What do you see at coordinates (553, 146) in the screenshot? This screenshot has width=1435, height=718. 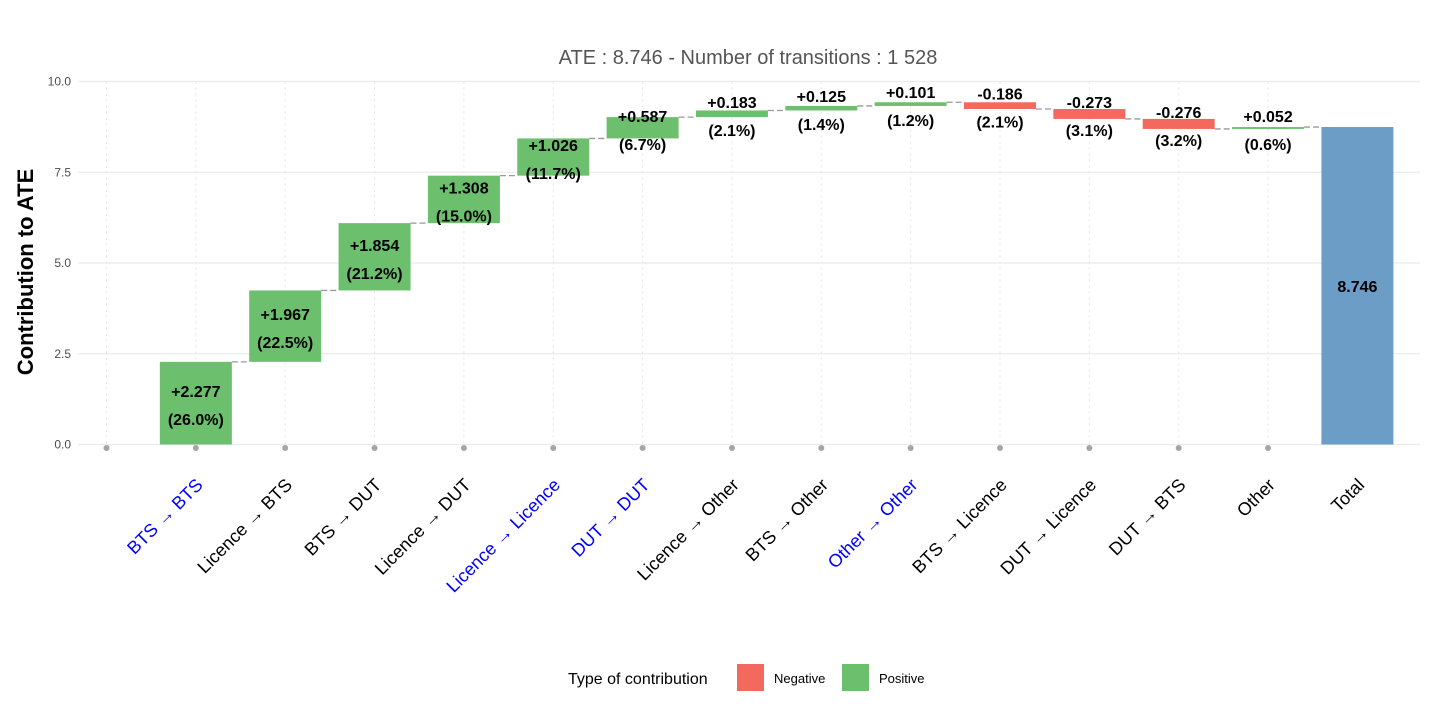 I see `bar-value-label: +1.026` at bounding box center [553, 146].